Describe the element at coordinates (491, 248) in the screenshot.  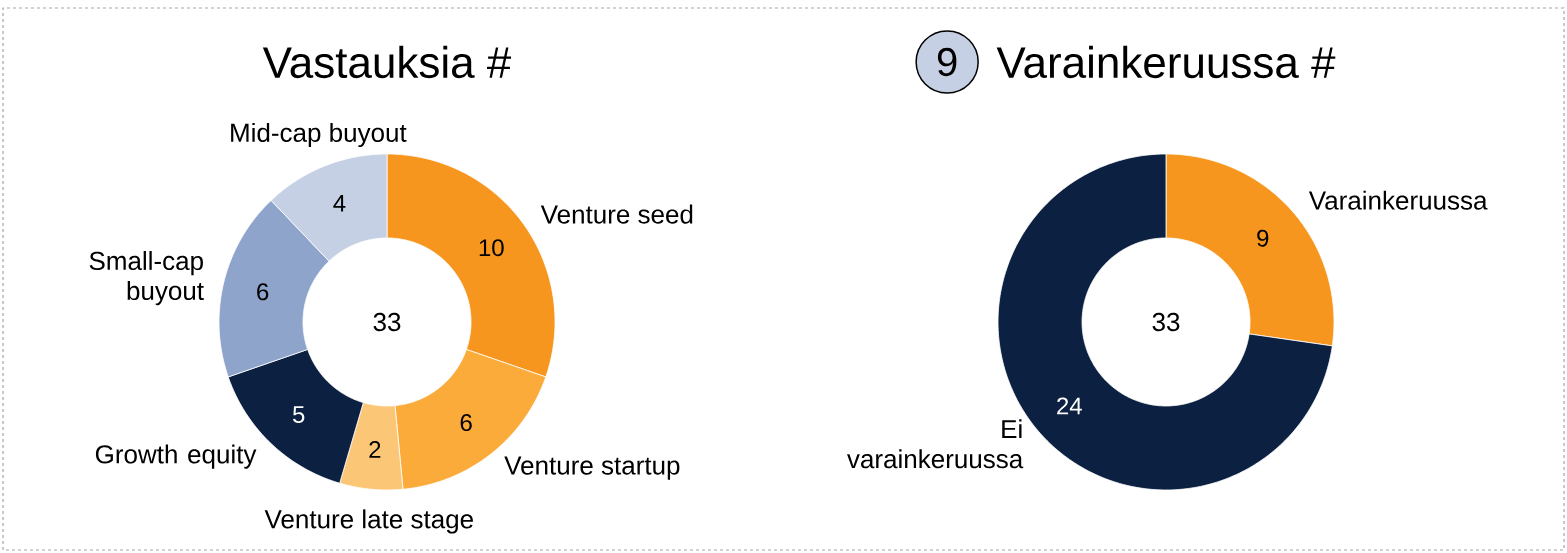
I see `data-label: 10` at that location.